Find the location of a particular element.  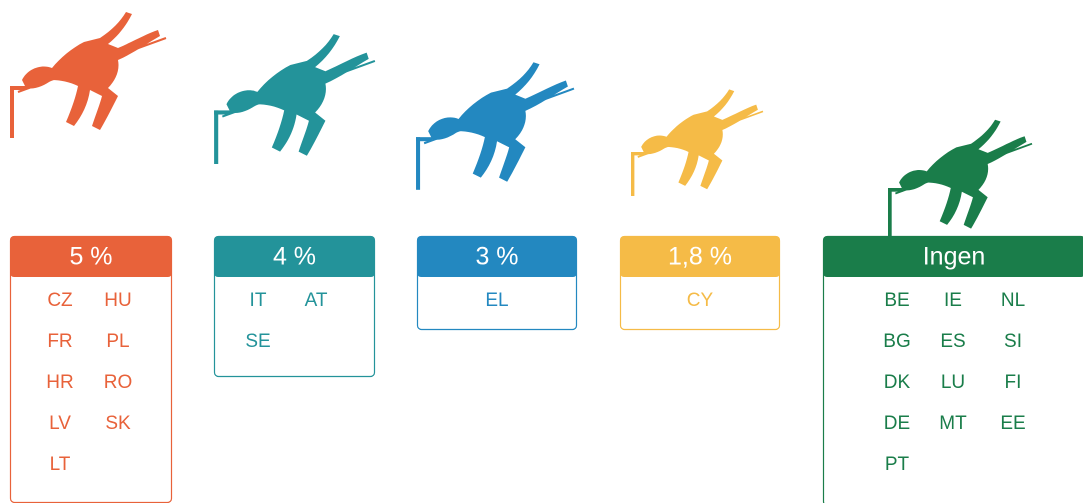

country-code: CZ is located at coordinates (60, 300).